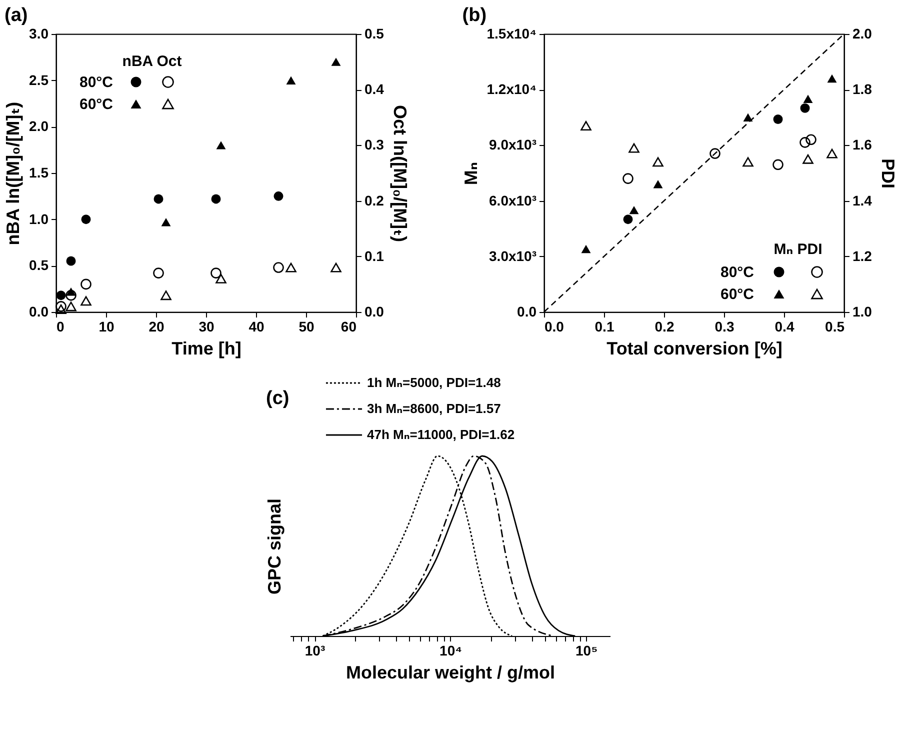  Describe the element at coordinates (16, 15) in the screenshot. I see `chart-title: (a)` at that location.